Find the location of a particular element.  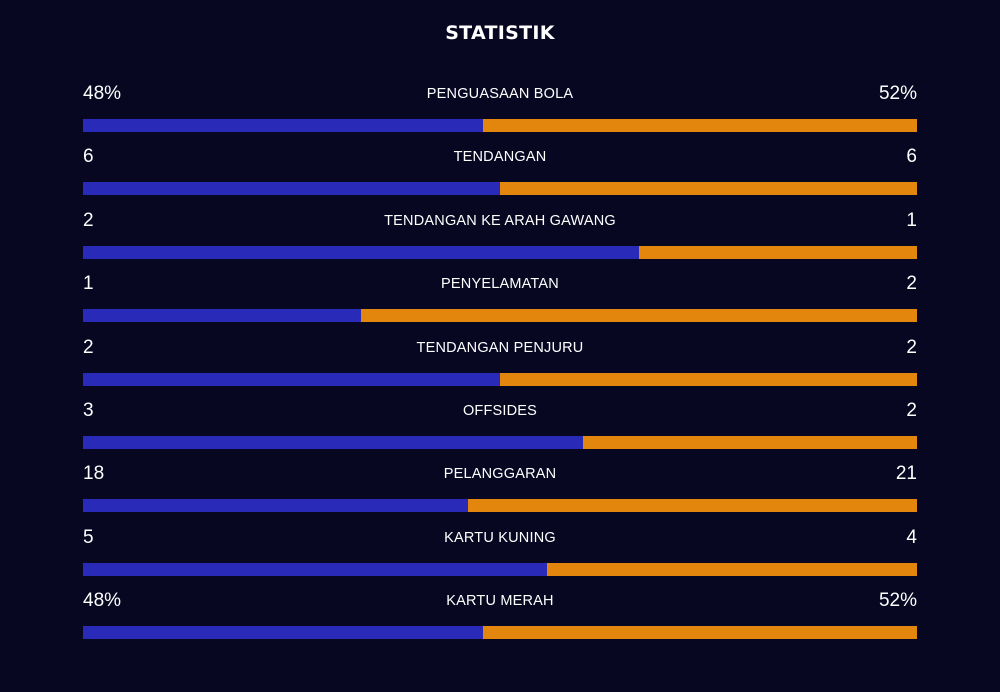

home-value: 3 is located at coordinates (88, 410).